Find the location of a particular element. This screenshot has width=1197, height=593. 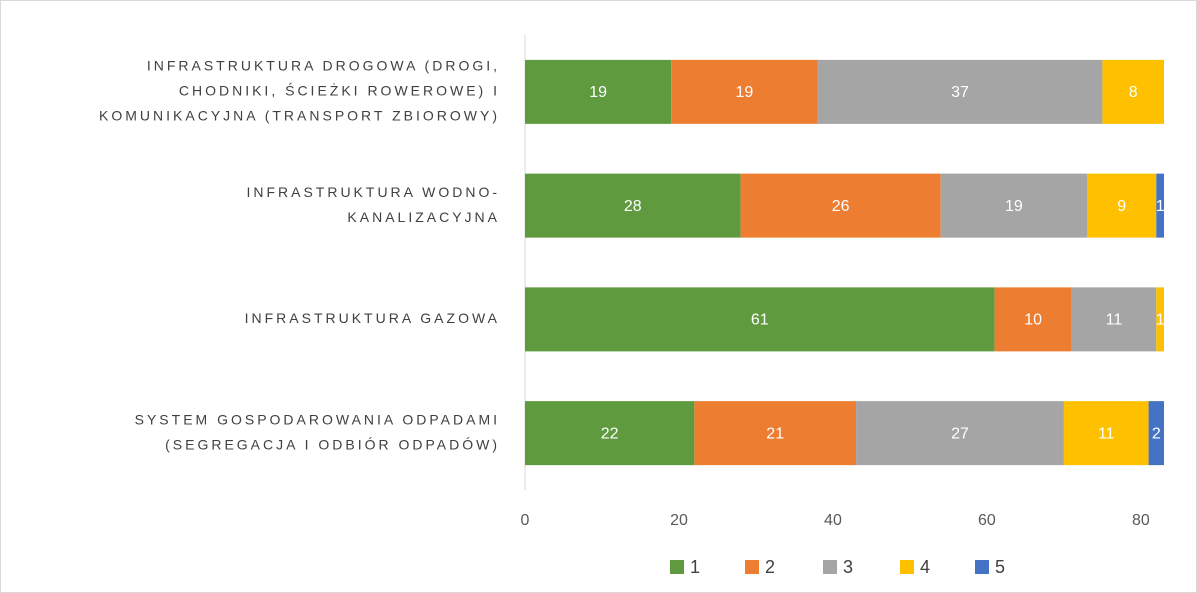

data-label: 9 is located at coordinates (1121, 206).